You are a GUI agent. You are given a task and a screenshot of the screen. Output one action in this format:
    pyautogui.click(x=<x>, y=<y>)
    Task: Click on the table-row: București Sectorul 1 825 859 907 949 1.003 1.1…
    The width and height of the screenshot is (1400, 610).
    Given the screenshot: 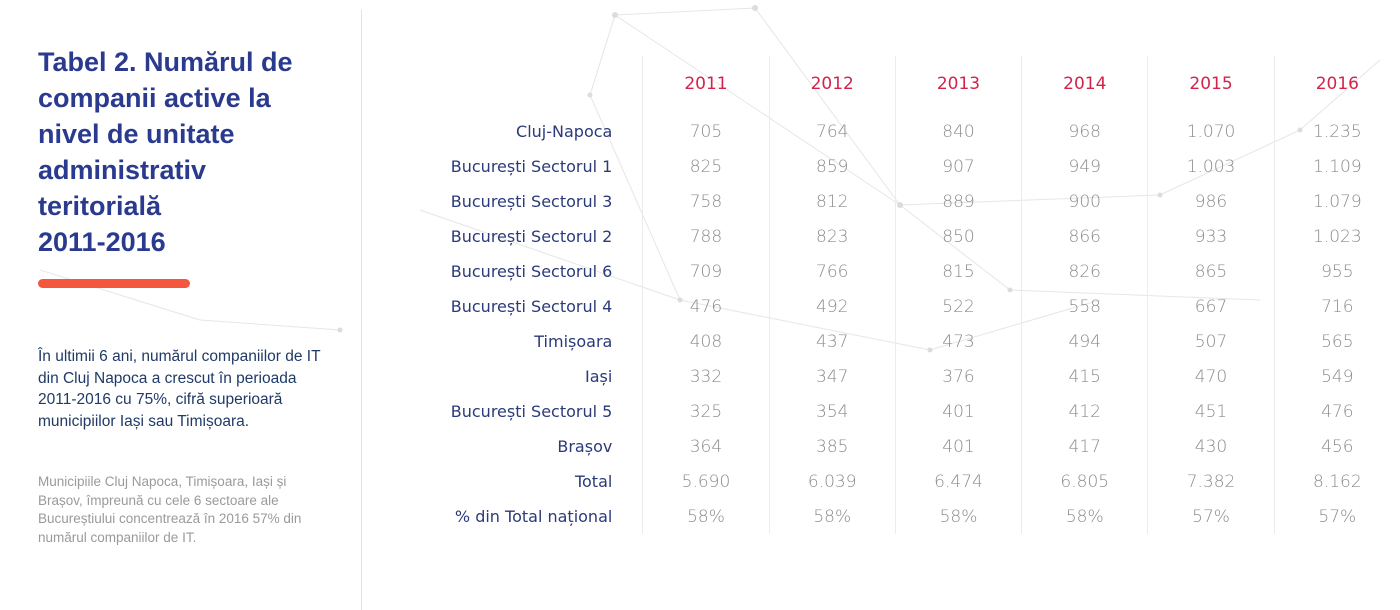 What is the action you would take?
    pyautogui.click(x=890, y=166)
    